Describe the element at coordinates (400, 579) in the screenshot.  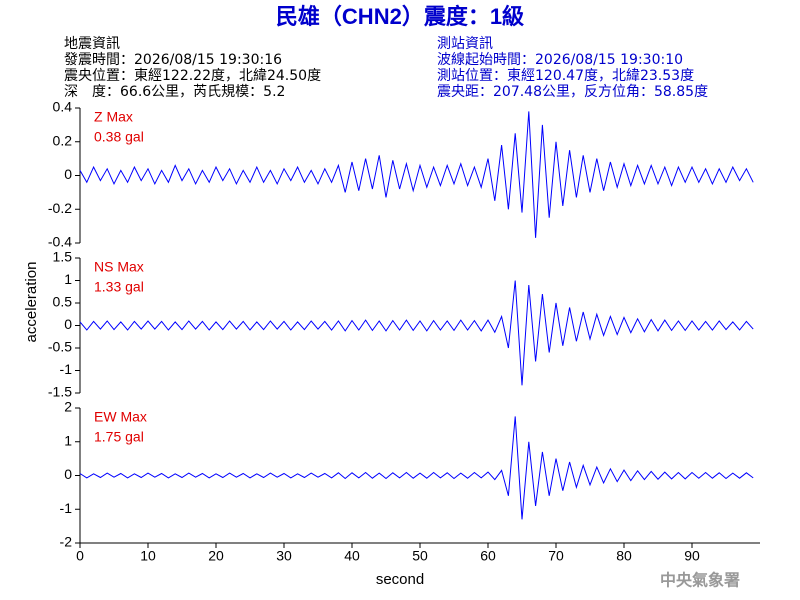
I see `x-axis-label: second` at that location.